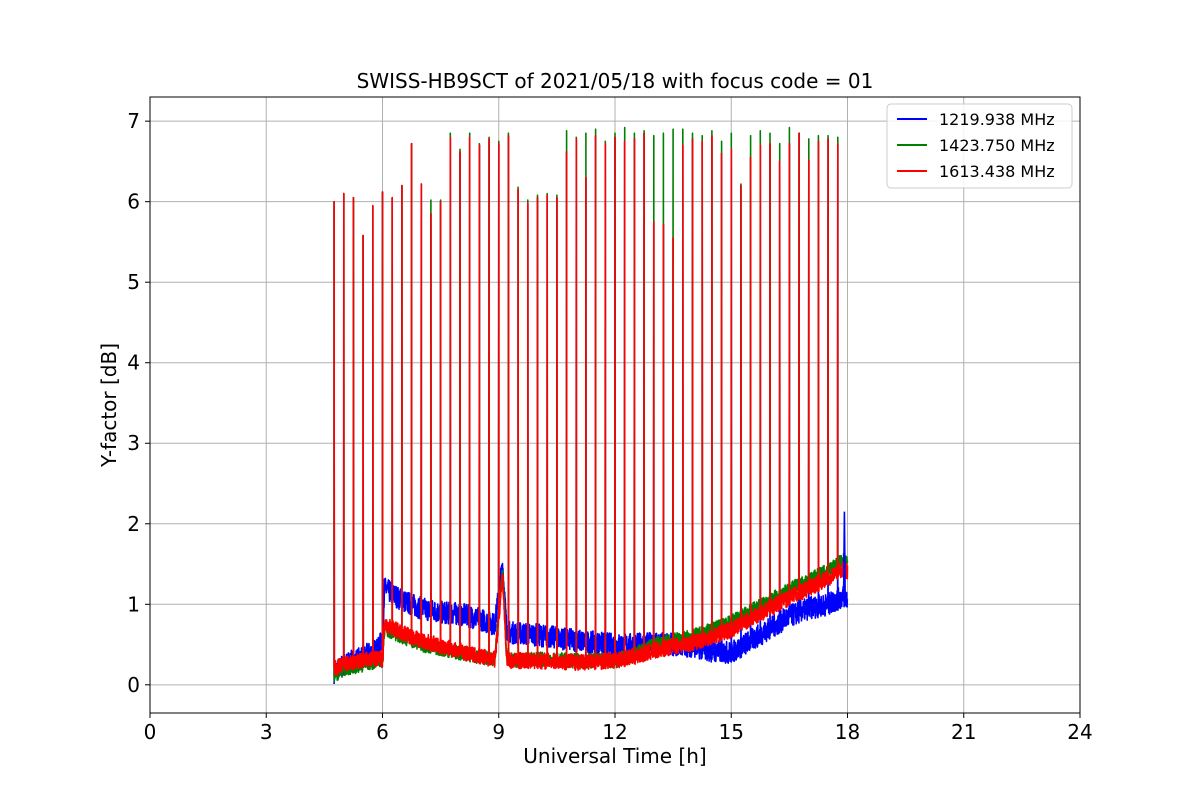  Describe the element at coordinates (133, 363) in the screenshot. I see `y-tick-label: 4` at that location.